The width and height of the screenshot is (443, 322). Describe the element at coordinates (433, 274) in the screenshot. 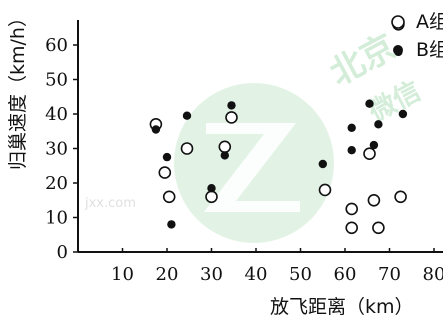

I see `x-tick-label: 80` at that location.